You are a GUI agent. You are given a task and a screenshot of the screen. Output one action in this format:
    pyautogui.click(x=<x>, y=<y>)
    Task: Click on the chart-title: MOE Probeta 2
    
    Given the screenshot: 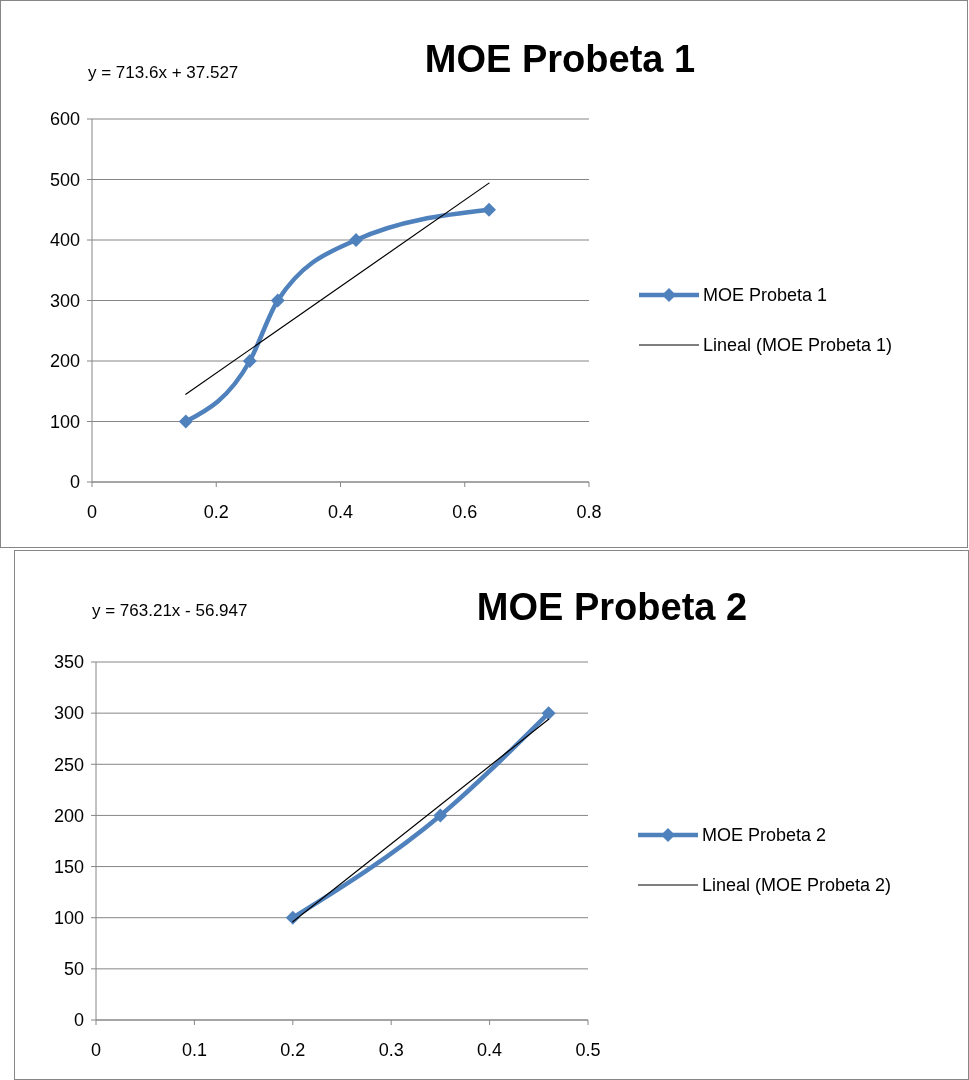 What is the action you would take?
    pyautogui.click(x=612, y=607)
    